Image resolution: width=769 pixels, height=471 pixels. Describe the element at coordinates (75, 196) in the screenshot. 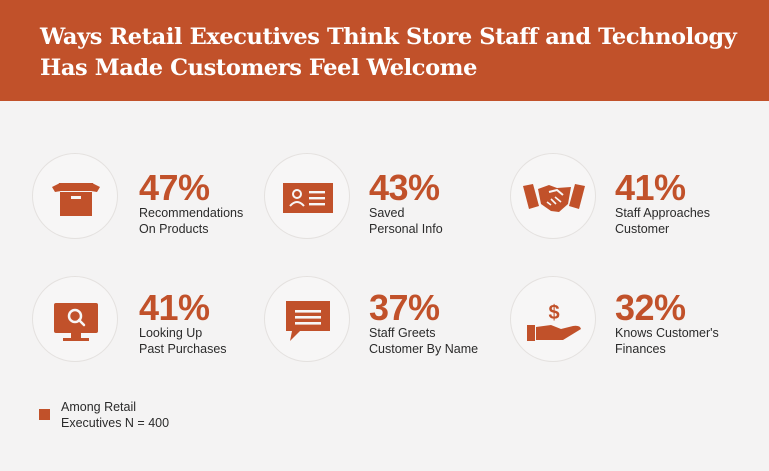

I see `box-icon` at that location.